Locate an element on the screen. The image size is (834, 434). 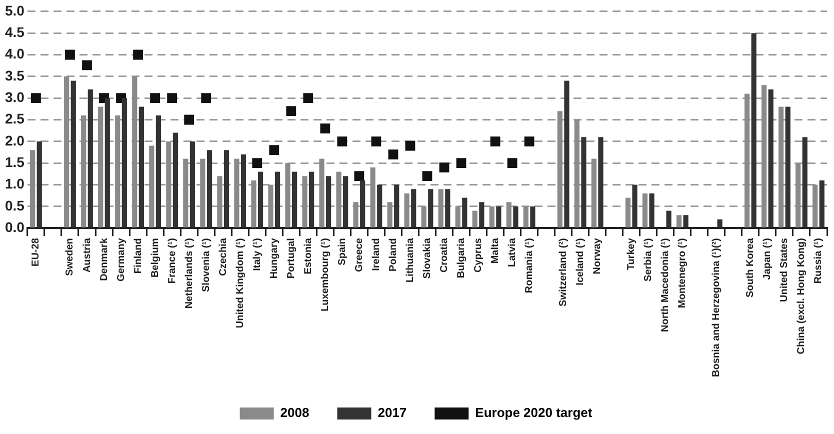
x-tick-label: Bosnia and Herzegovina (¹)(²) is located at coordinates (716, 308).